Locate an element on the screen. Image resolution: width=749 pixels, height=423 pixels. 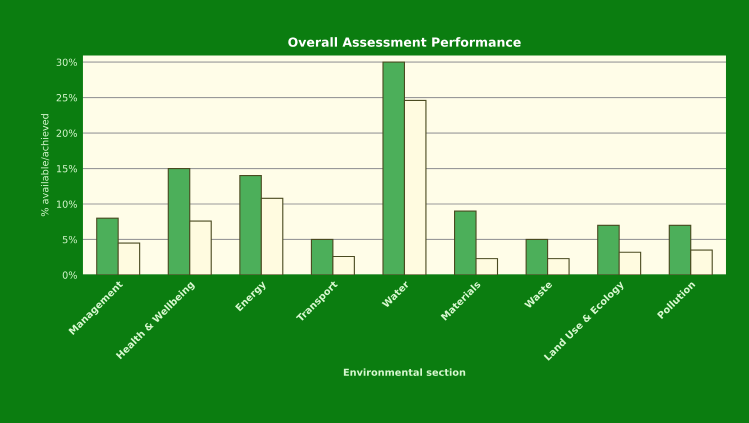
y-tick-label: 15% is located at coordinates (66, 168).